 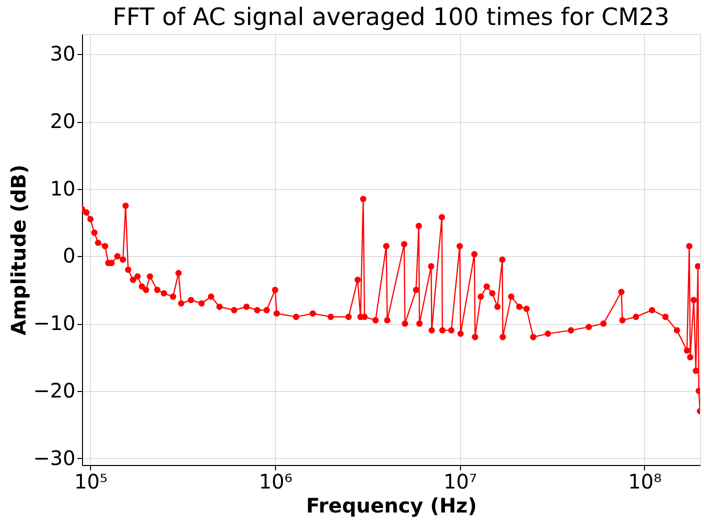 I want to click on y-axis-title: Amplitude (dB), so click(x=18, y=250).